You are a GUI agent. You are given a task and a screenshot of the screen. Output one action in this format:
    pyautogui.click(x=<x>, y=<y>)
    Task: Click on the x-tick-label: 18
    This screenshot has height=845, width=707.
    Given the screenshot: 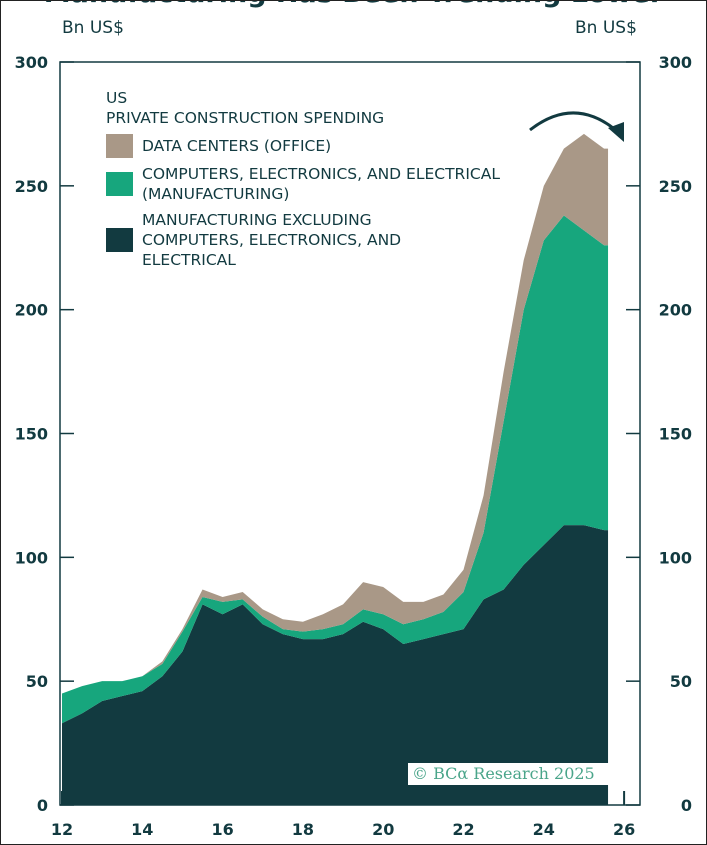 What is the action you would take?
    pyautogui.click(x=303, y=829)
    